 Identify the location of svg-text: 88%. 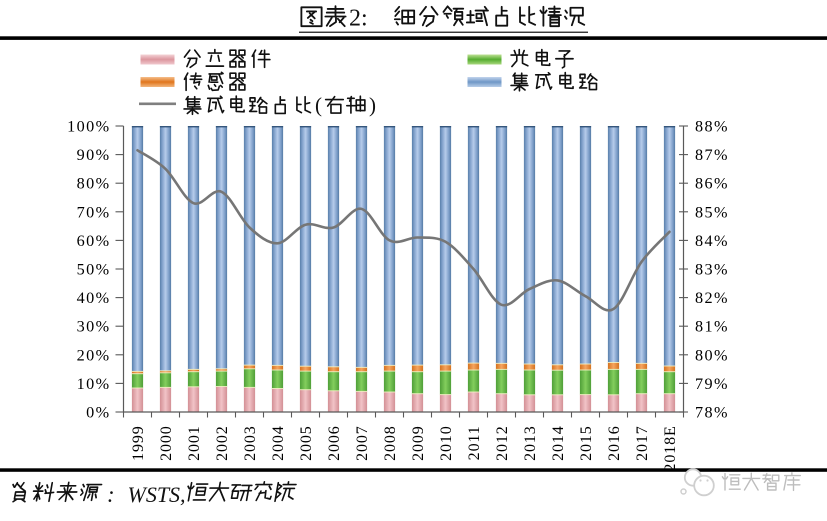
(712, 127).